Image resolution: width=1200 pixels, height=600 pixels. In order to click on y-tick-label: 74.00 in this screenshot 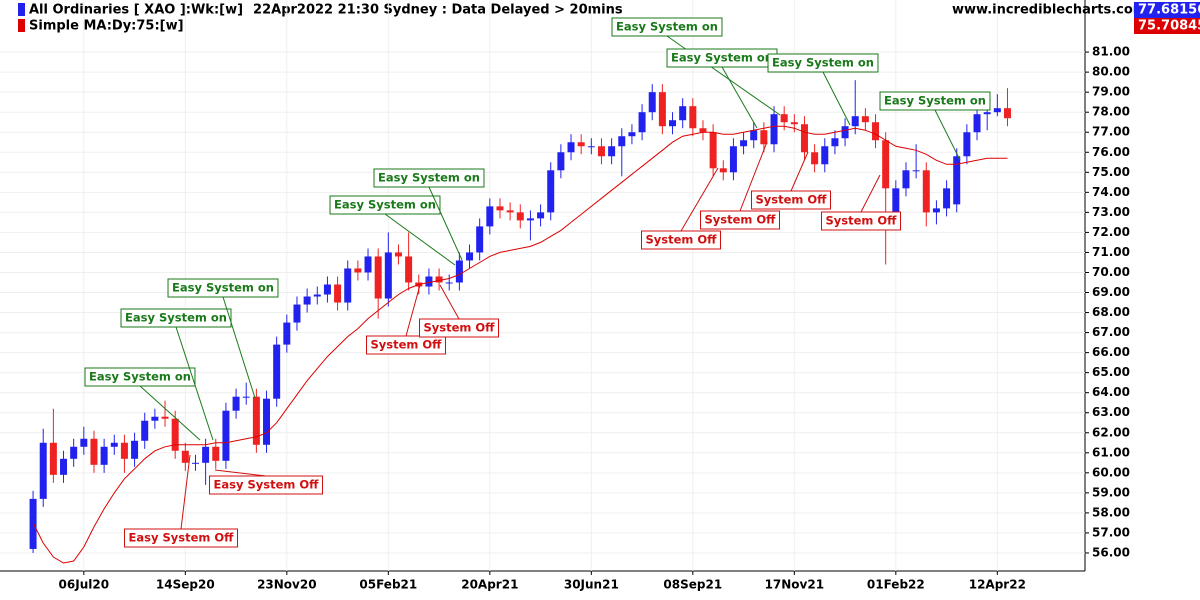, I will do `click(1111, 192)`.